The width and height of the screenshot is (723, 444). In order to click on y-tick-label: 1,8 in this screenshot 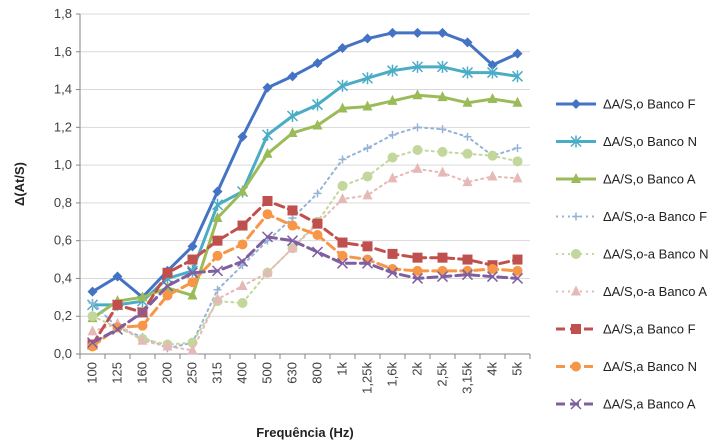, I will do `click(63, 13)`.